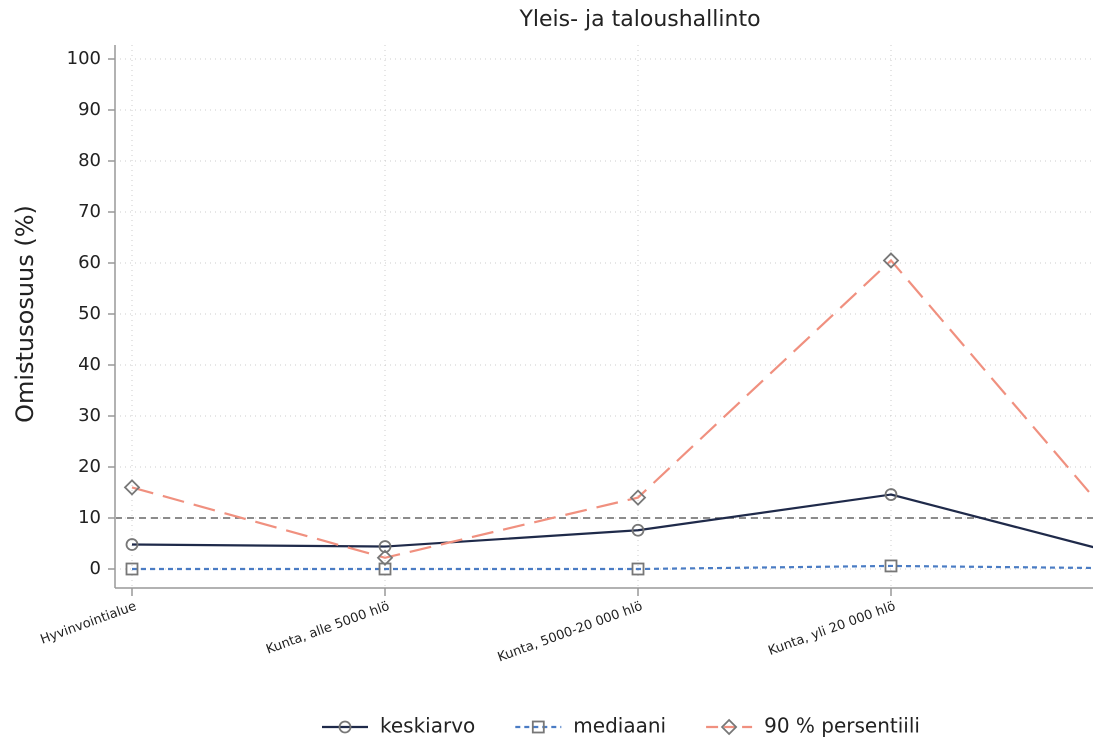 The image size is (1093, 744). Describe the element at coordinates (95, 568) in the screenshot. I see `y-tick-label: 0` at that location.